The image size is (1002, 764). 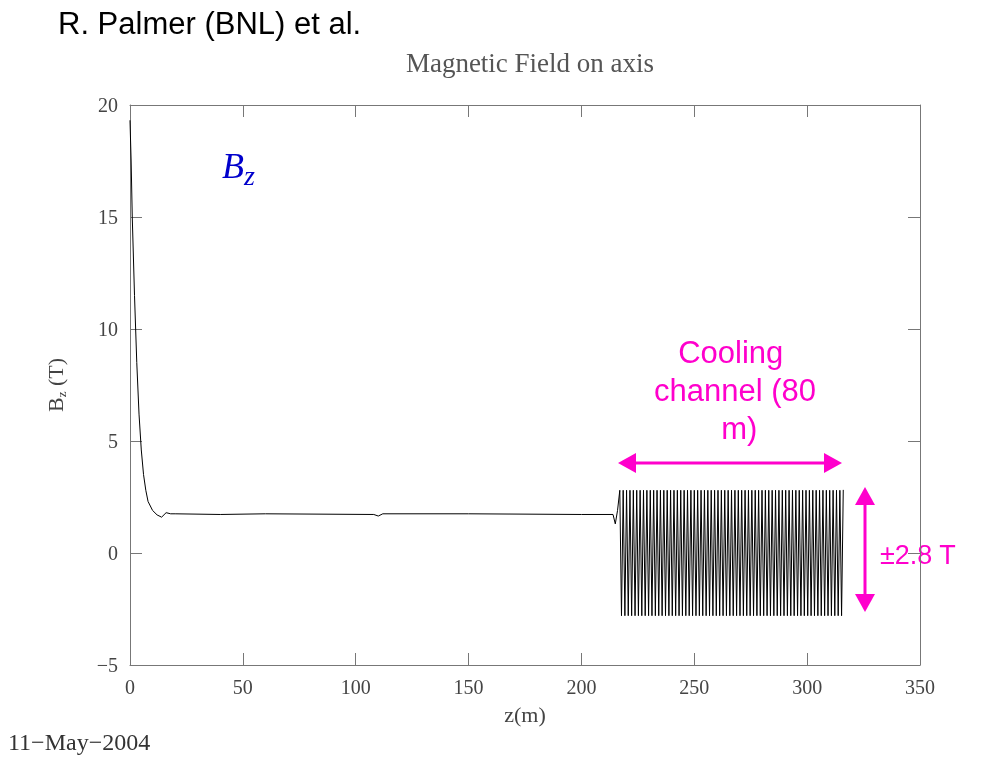 What do you see at coordinates (735, 390) in the screenshot?
I see `annotation: Cooling channel (80 m)` at bounding box center [735, 390].